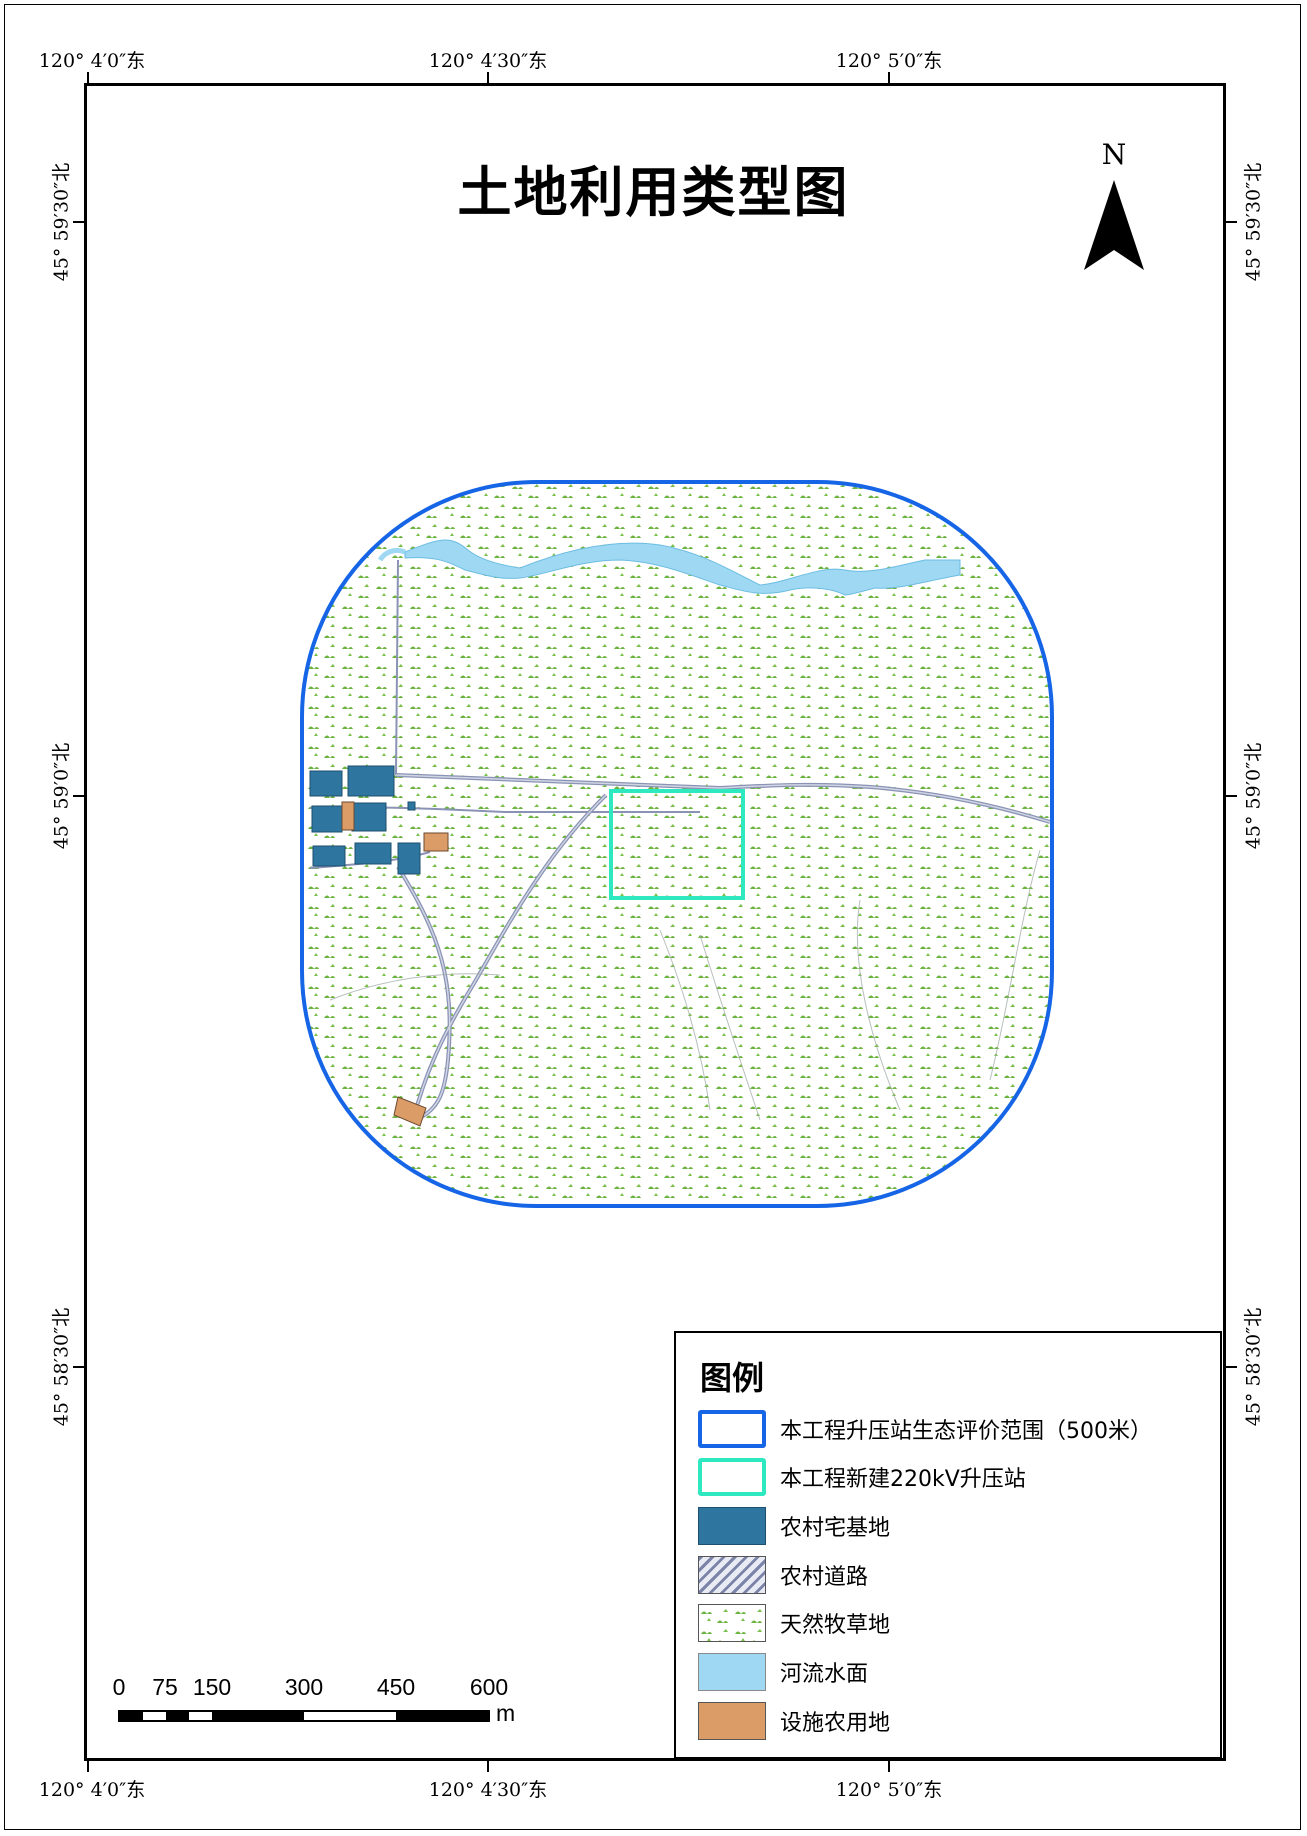 This screenshot has width=1307, height=1836. I want to click on legend-item-substation: 本工程新建220kV升压站, so click(862, 1477).